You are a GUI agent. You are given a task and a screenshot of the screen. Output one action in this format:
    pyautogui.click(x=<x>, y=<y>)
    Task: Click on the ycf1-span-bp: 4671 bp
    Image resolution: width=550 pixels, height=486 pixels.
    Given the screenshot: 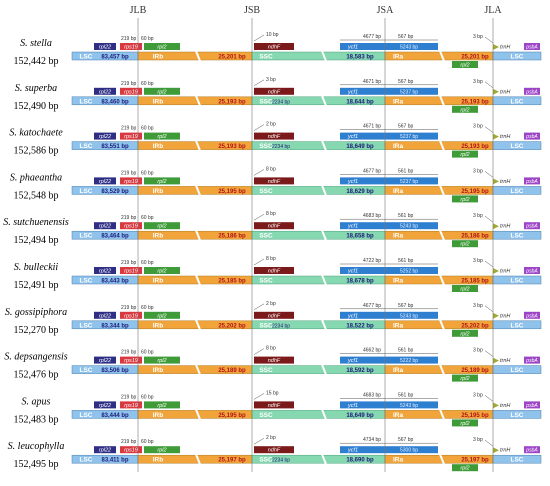 What is the action you would take?
    pyautogui.click(x=372, y=82)
    